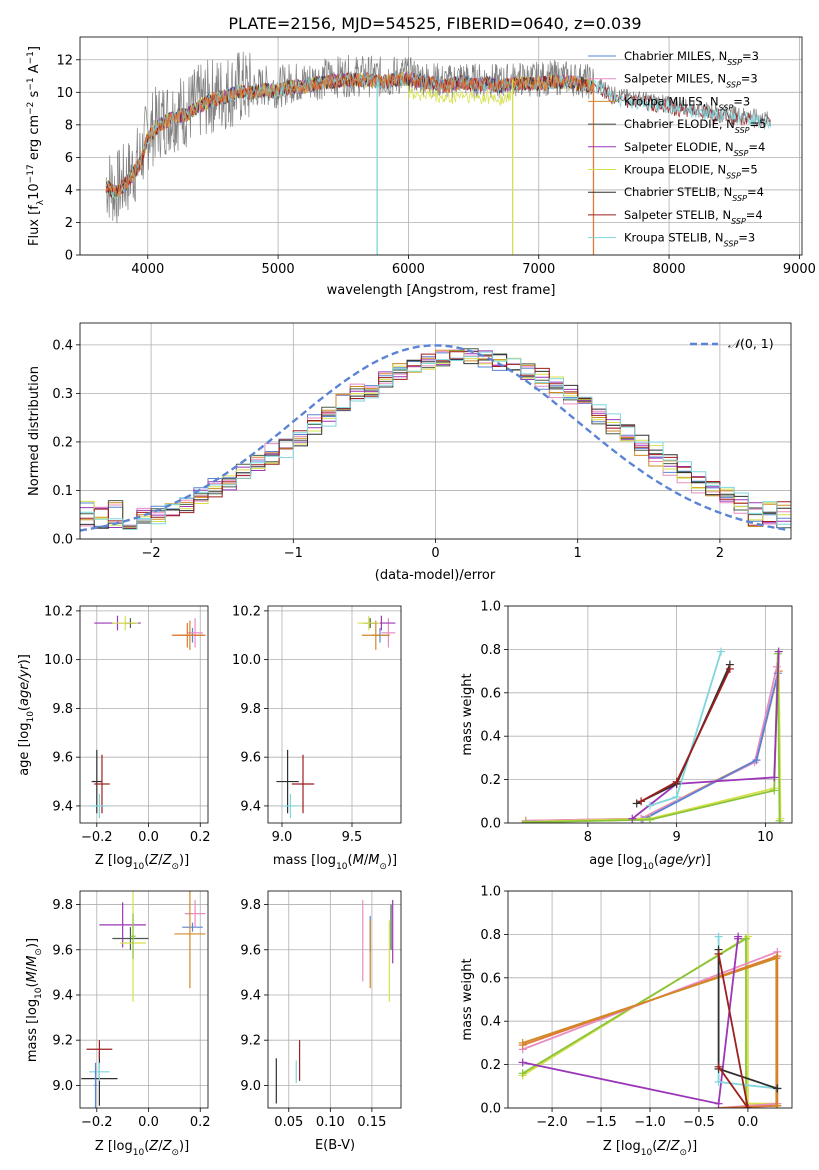  I want to click on x-tick-label: −2, so click(151, 553).